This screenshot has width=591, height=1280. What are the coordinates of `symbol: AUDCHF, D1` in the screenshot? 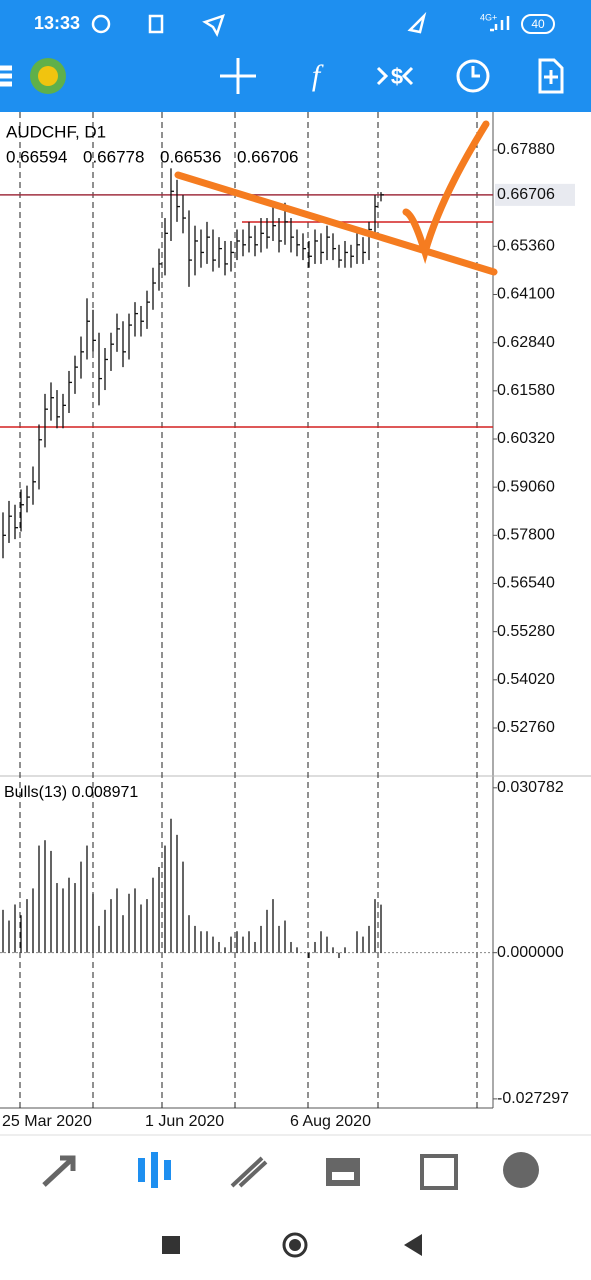 It's located at (56, 131).